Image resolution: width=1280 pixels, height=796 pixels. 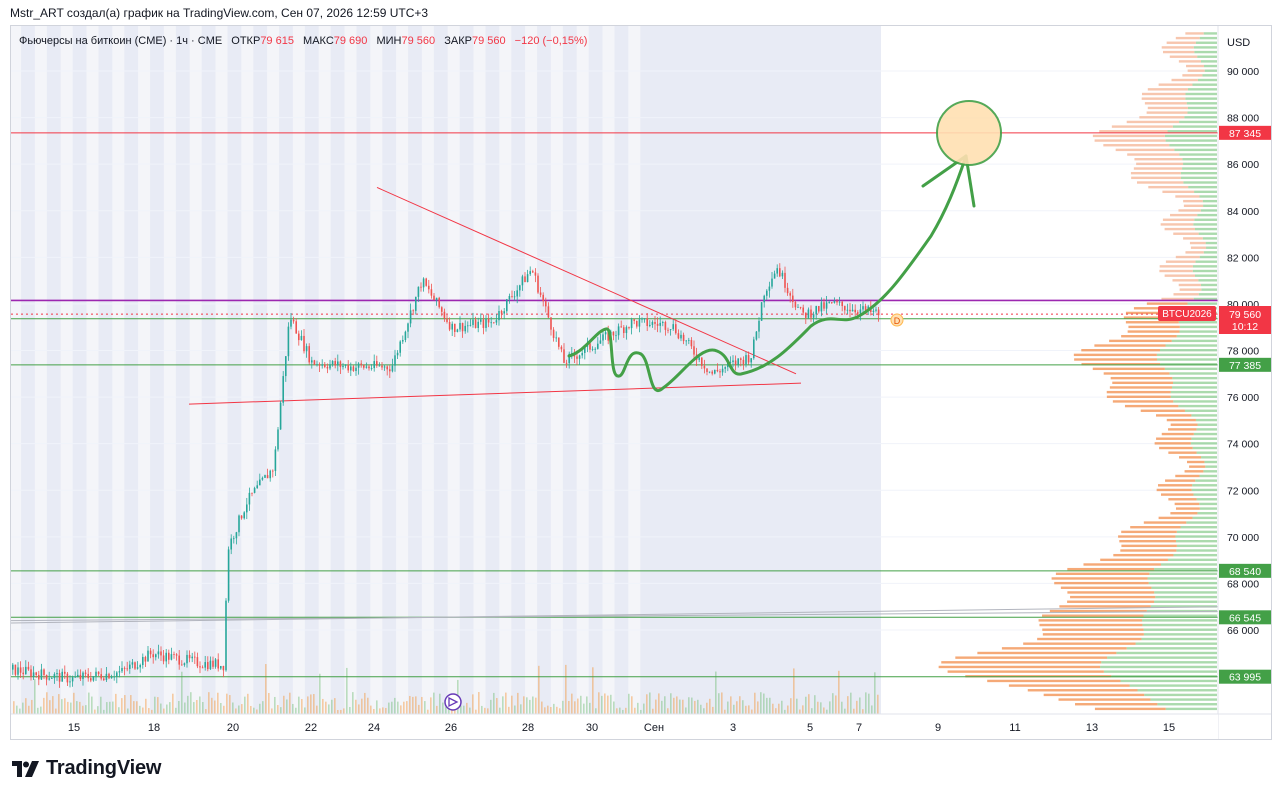 What do you see at coordinates (451, 728) in the screenshot?
I see `time-tick-label: 26` at bounding box center [451, 728].